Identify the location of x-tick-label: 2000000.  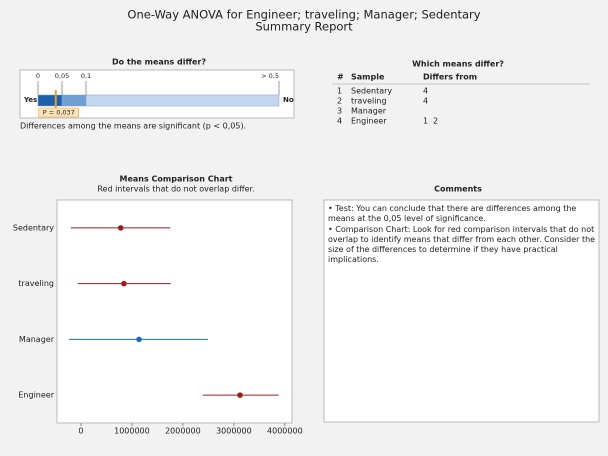
(183, 431).